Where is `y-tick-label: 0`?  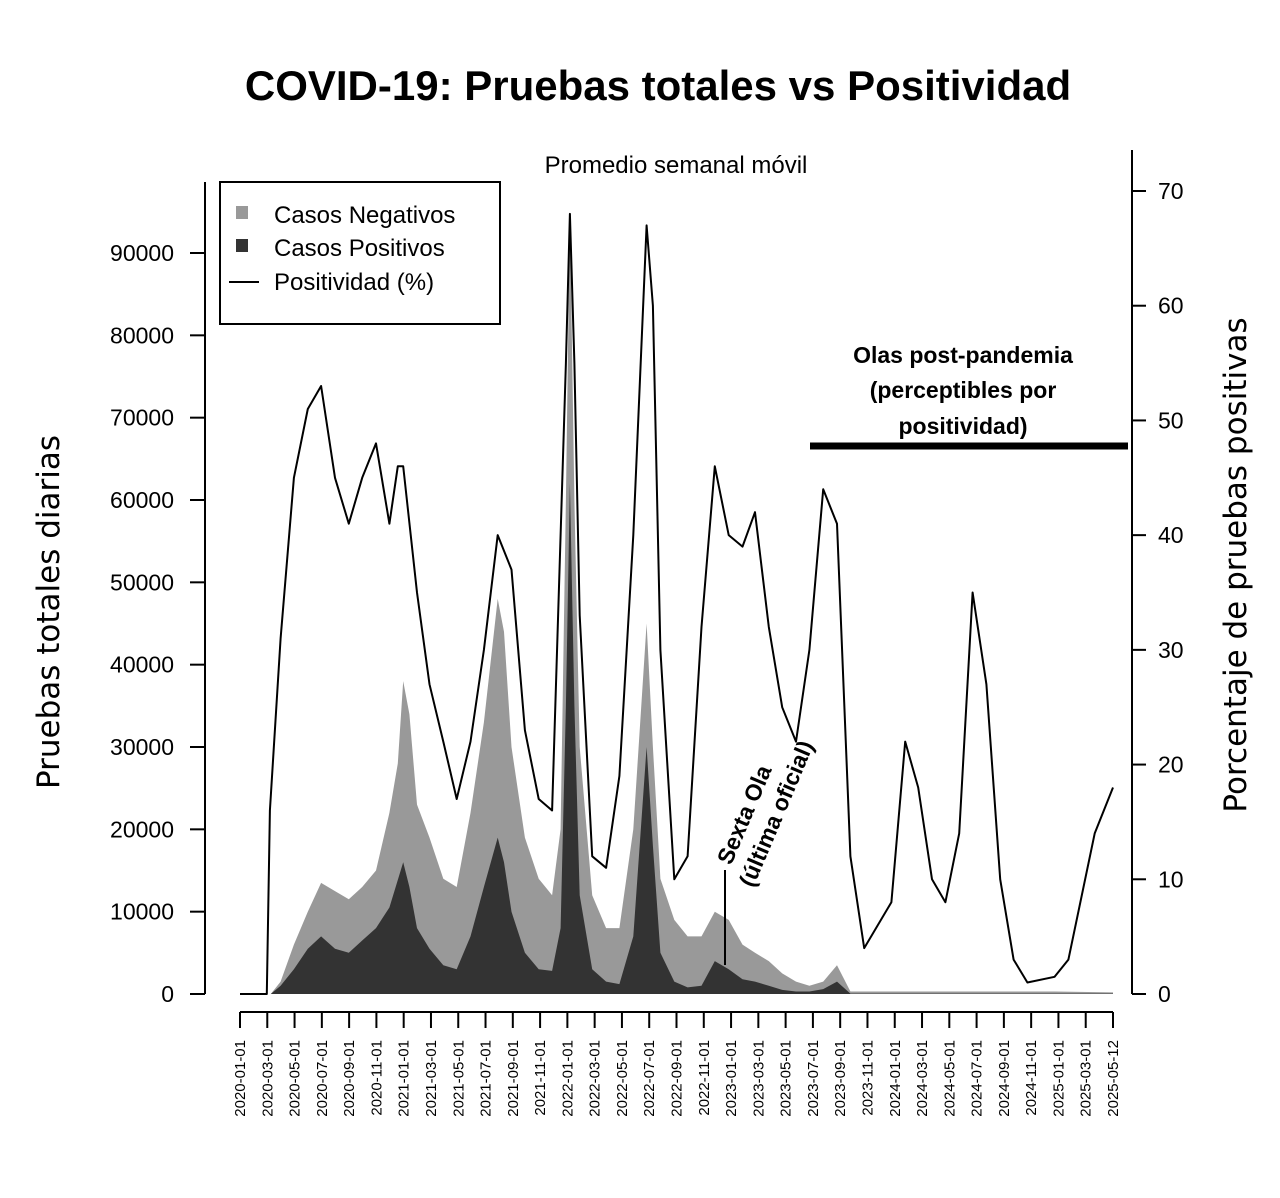
y-tick-label: 0 is located at coordinates (167, 994).